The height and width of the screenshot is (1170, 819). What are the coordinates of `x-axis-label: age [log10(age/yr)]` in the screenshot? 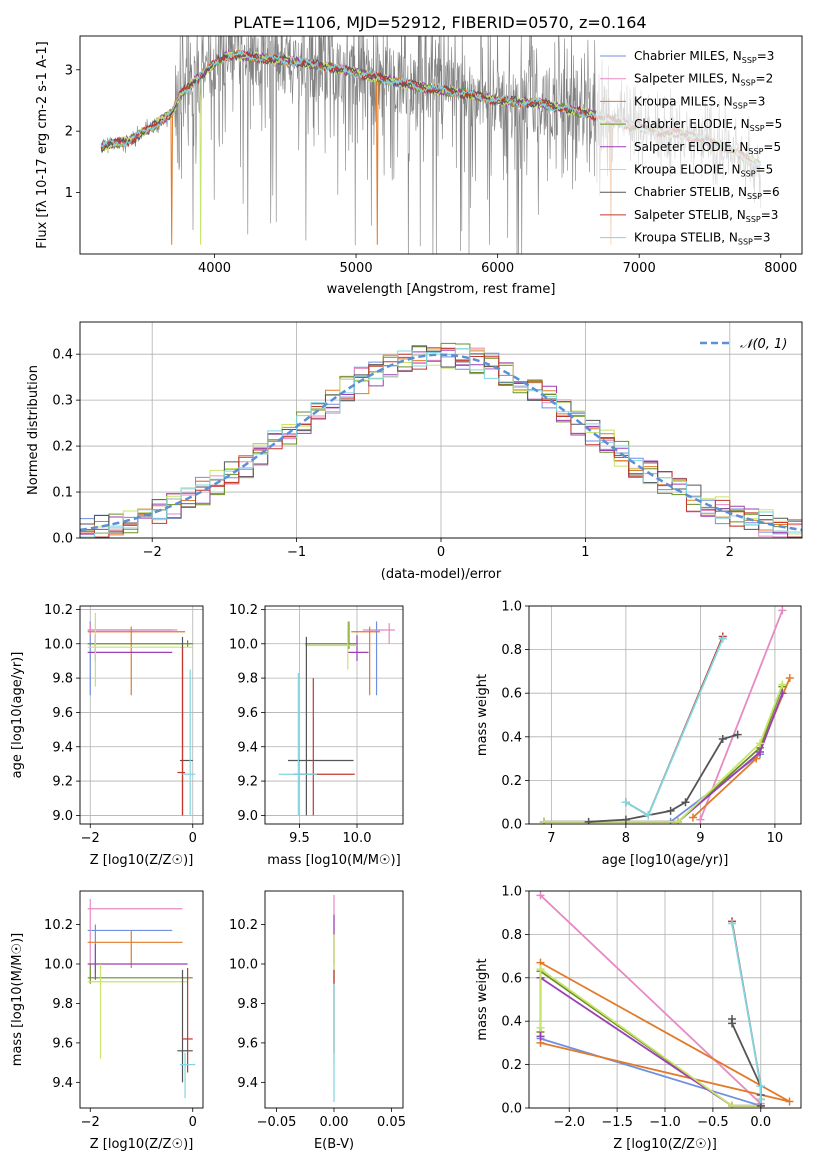 It's located at (665, 860).